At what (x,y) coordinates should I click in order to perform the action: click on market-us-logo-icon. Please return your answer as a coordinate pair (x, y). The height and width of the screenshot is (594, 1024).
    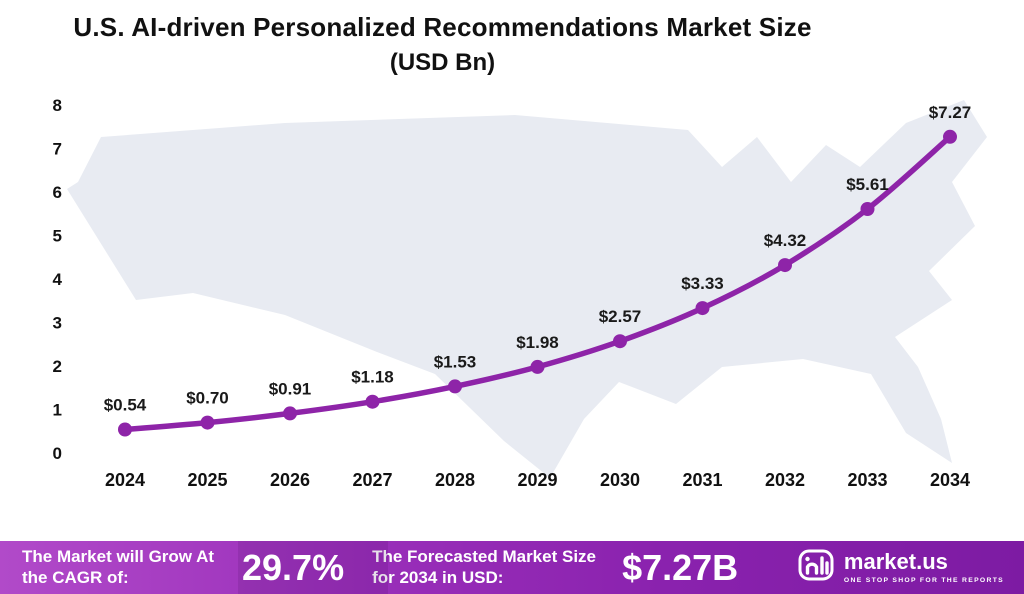
    Looking at the image, I should click on (816, 567).